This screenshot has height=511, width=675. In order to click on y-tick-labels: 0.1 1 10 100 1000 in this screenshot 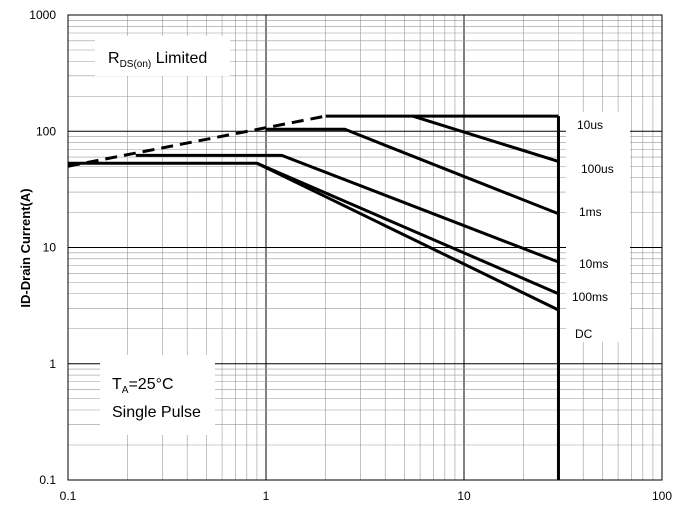, I will do `click(42, 247)`.